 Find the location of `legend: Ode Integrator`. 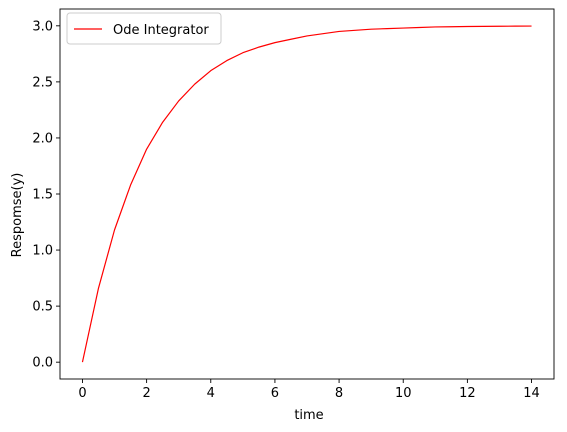

legend: Ode Integrator is located at coordinates (144, 28).